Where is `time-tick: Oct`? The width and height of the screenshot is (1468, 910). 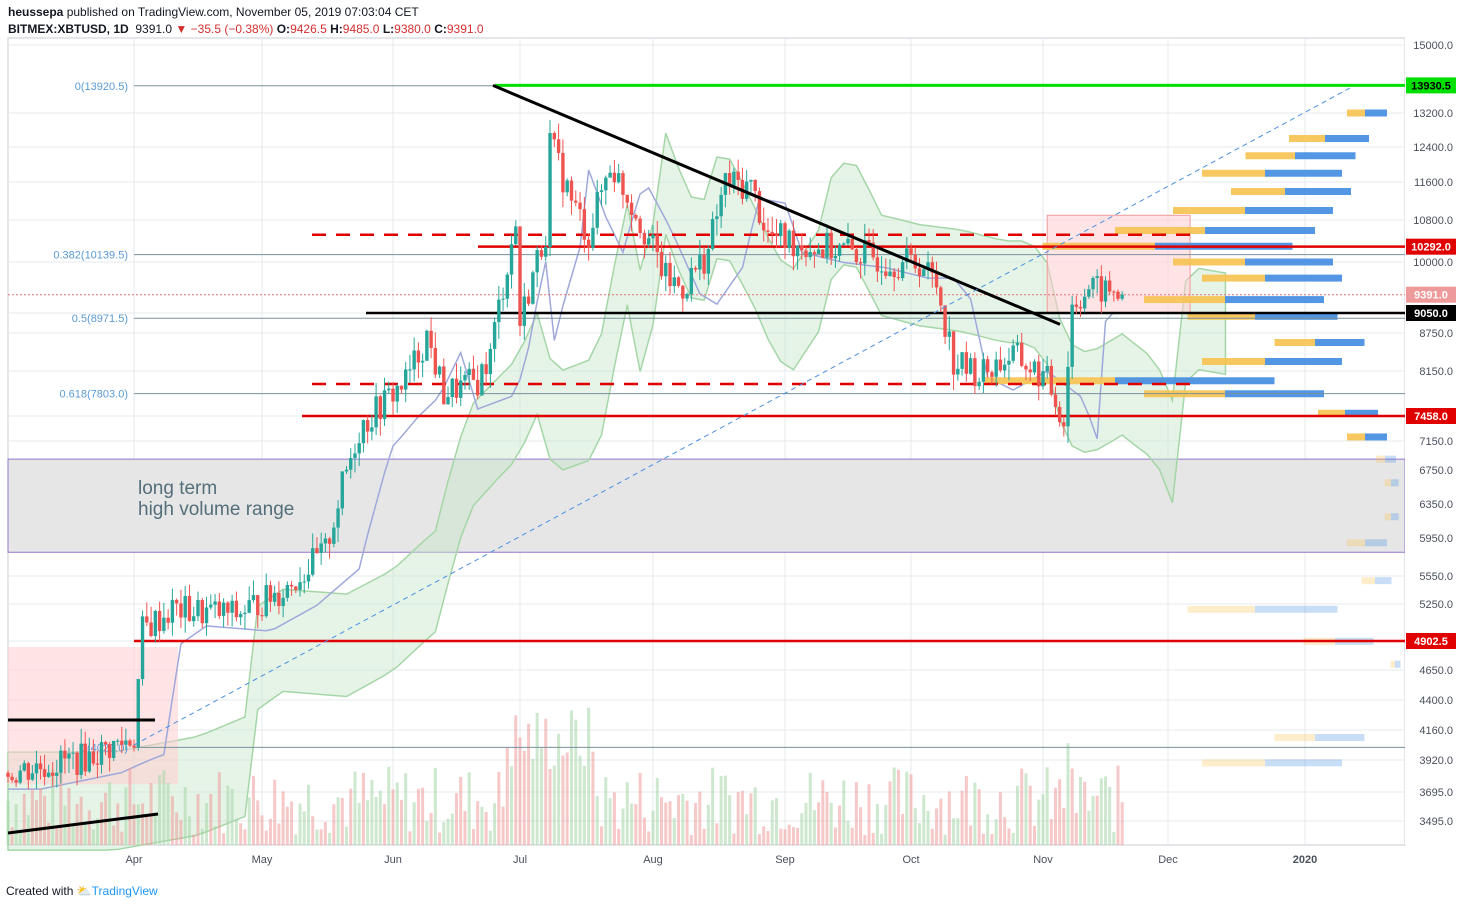 time-tick: Oct is located at coordinates (910, 860).